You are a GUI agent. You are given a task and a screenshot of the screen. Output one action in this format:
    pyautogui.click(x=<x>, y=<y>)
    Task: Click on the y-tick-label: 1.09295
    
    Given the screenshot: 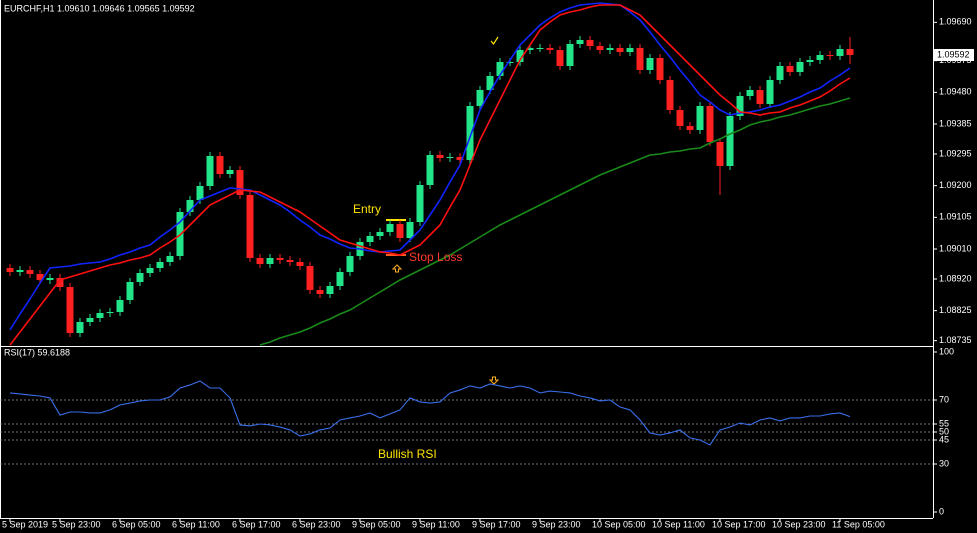 What is the action you would take?
    pyautogui.click(x=955, y=153)
    